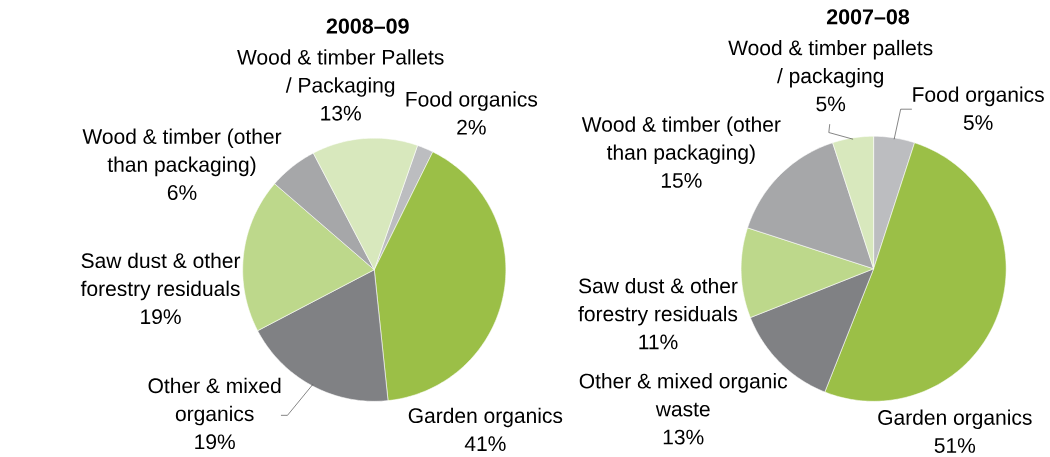  I want to click on data-label: 2%, so click(471, 127).